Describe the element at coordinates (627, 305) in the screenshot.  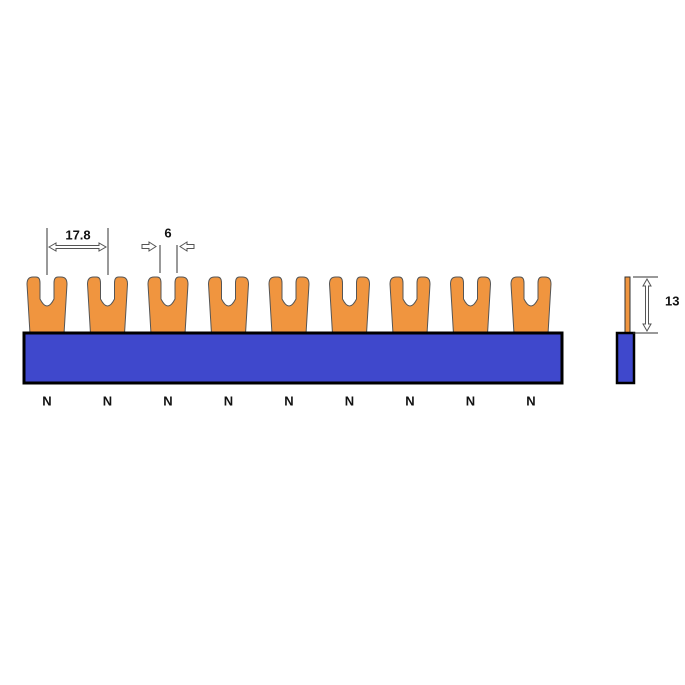
I see `side-fork` at that location.